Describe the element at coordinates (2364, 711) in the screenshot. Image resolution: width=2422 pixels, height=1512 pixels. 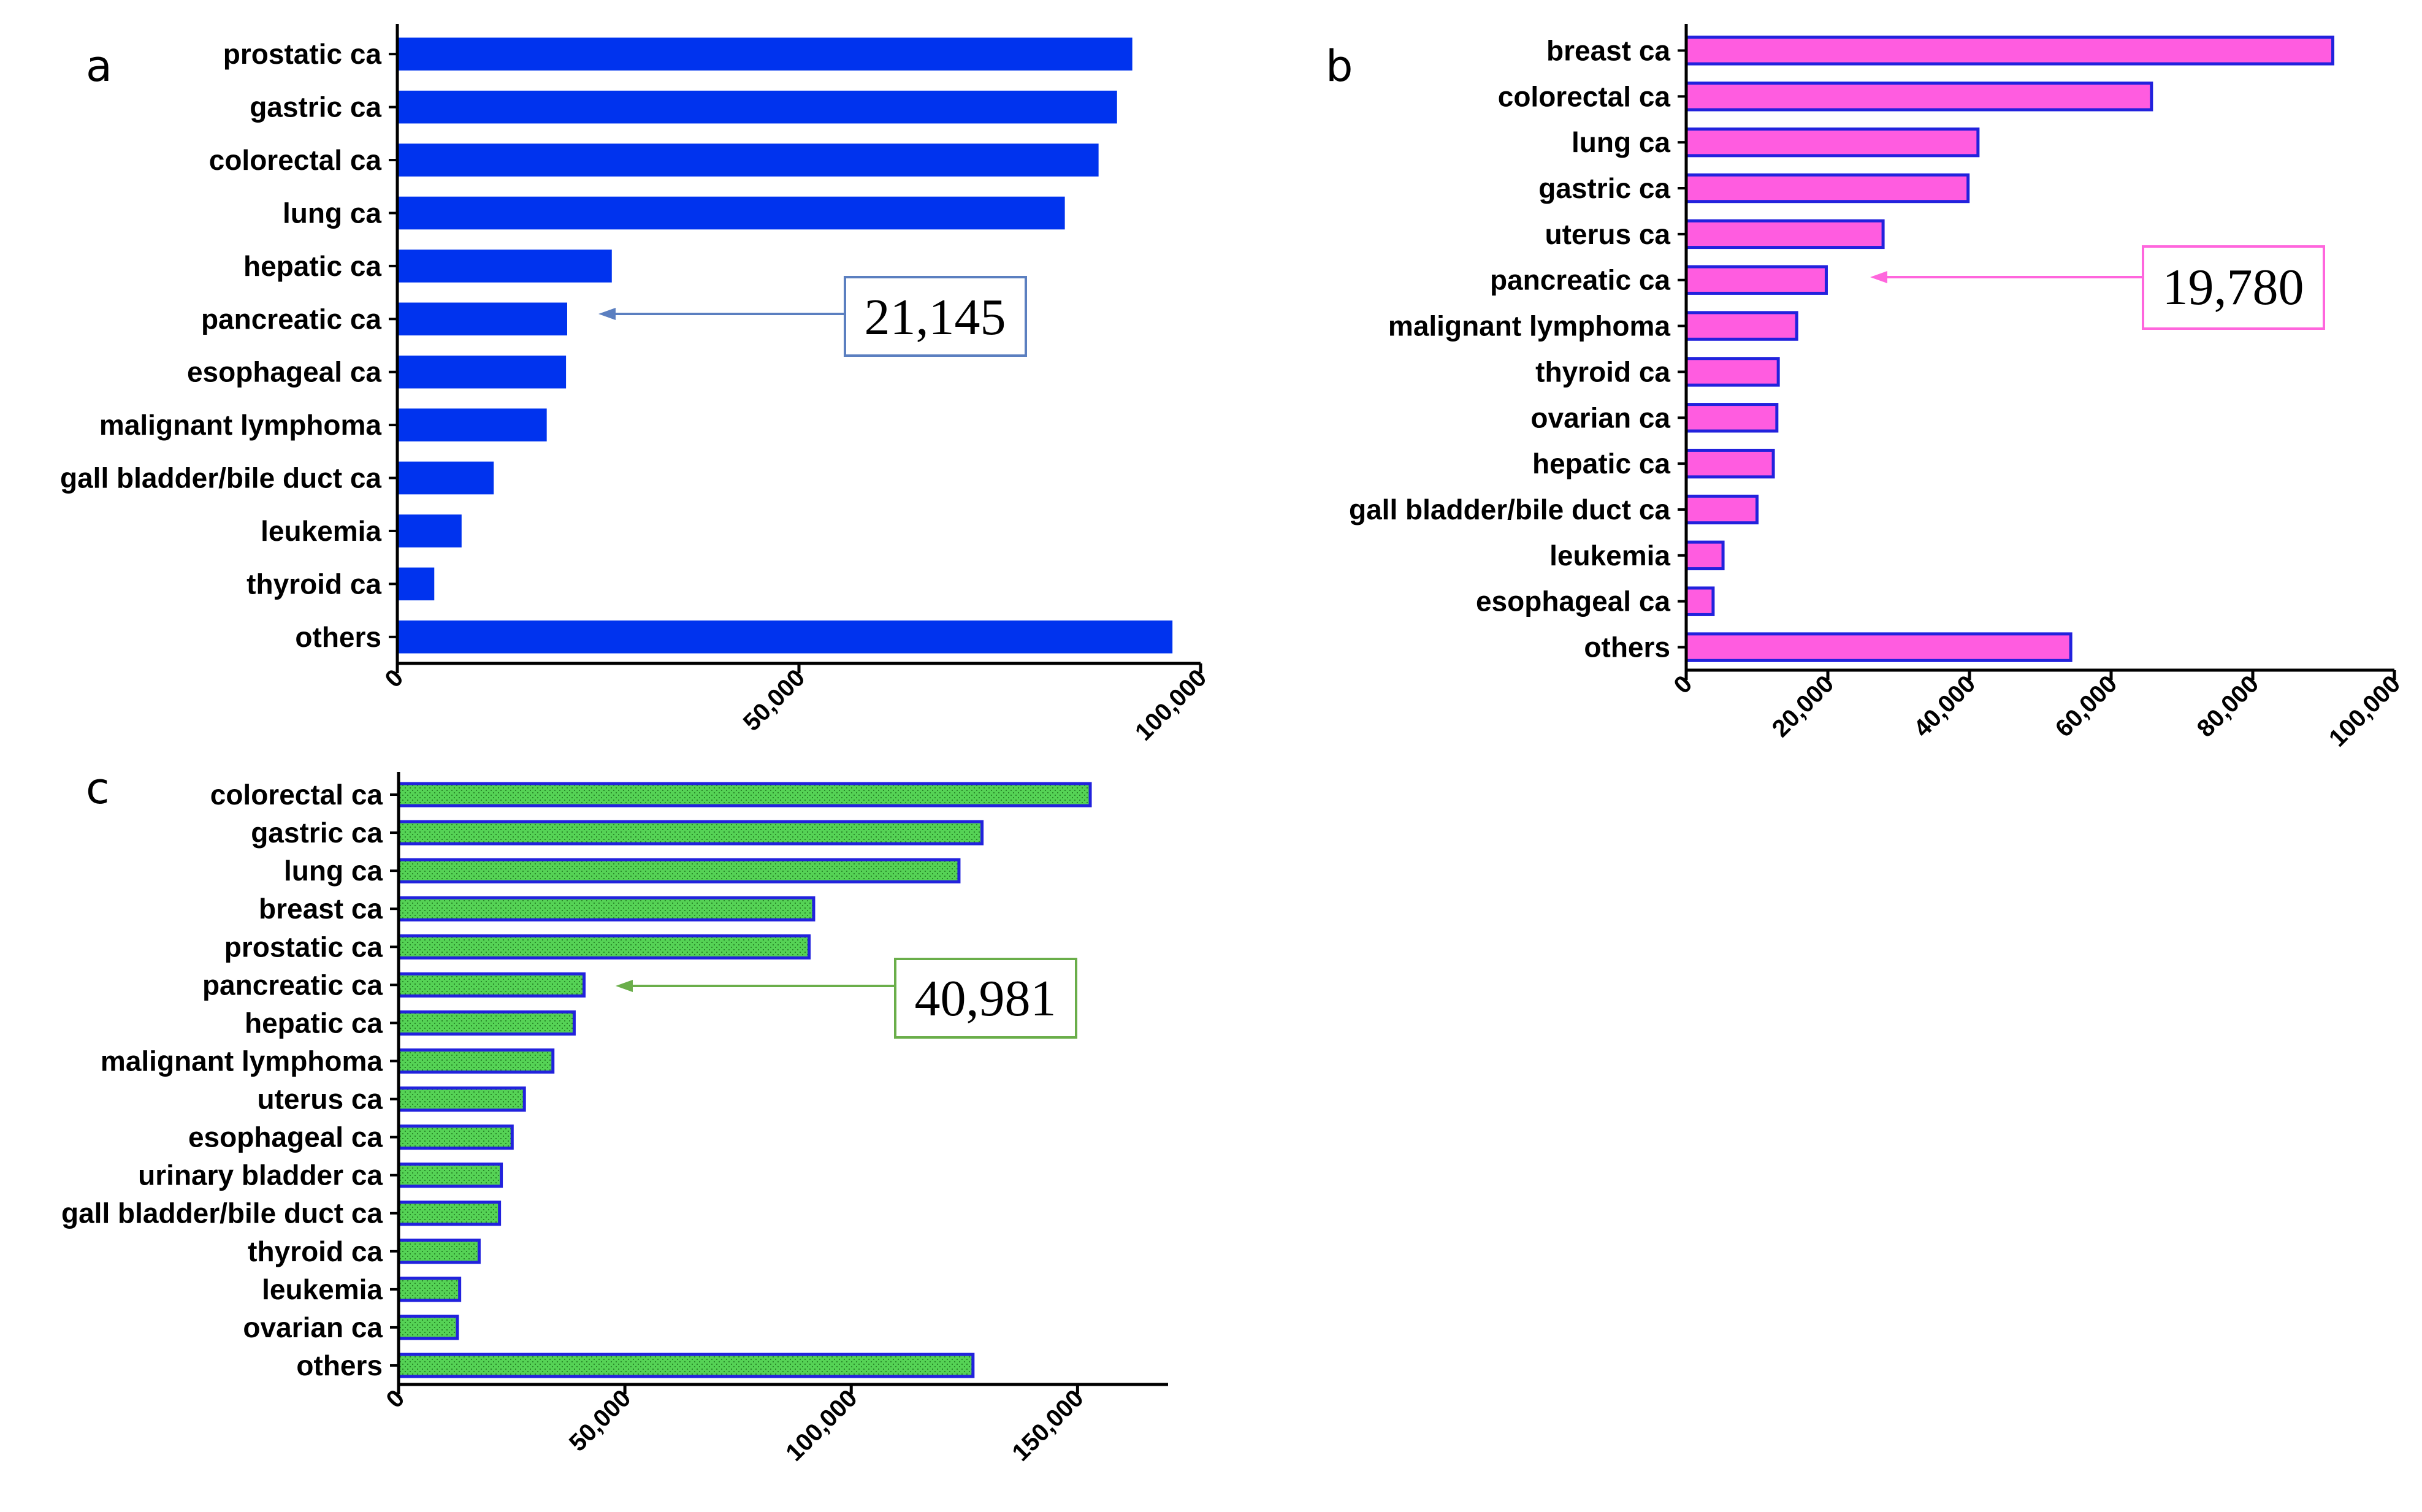
I see `panel-b-xtick-label: 100,000` at that location.